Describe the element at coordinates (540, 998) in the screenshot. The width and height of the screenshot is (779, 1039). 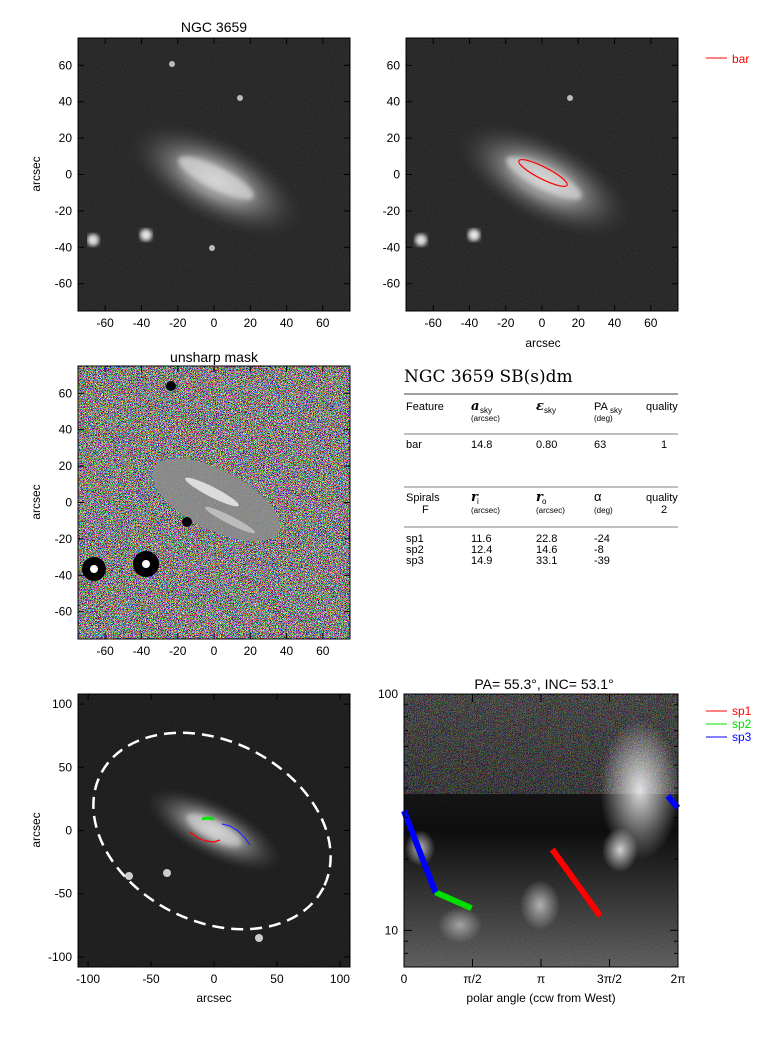
I see `x-axis-label: polar angle (ccw from West)` at that location.